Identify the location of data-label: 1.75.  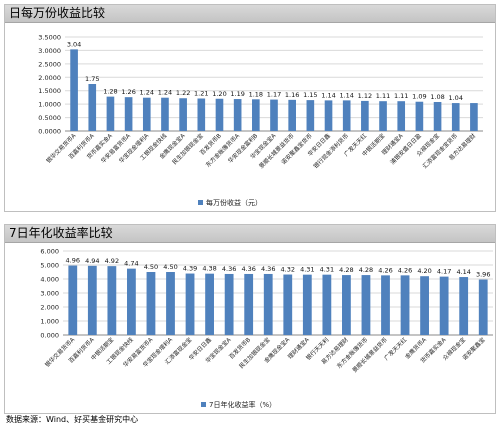
(92, 79).